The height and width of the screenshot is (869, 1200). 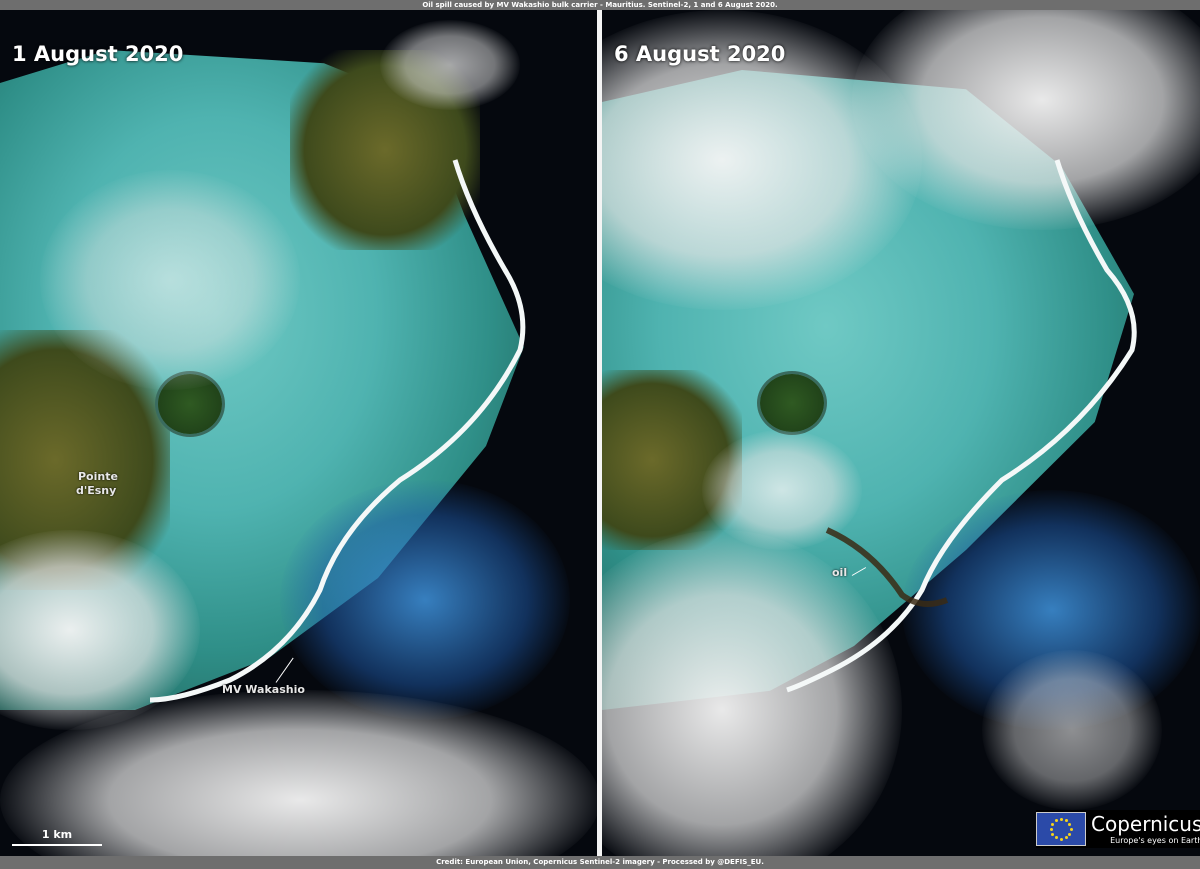 What do you see at coordinates (57, 834) in the screenshot?
I see `scale-bar-label: 1 km` at bounding box center [57, 834].